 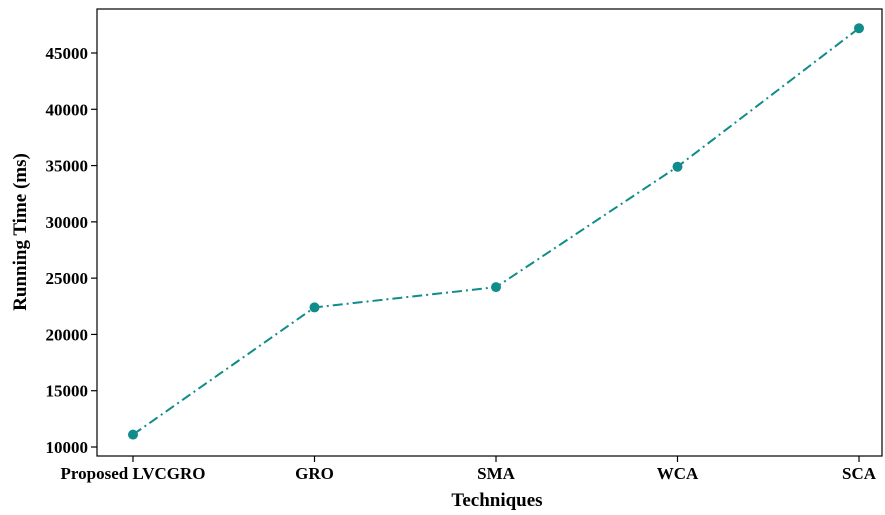 I want to click on x-tick-label: WCA, so click(x=678, y=473).